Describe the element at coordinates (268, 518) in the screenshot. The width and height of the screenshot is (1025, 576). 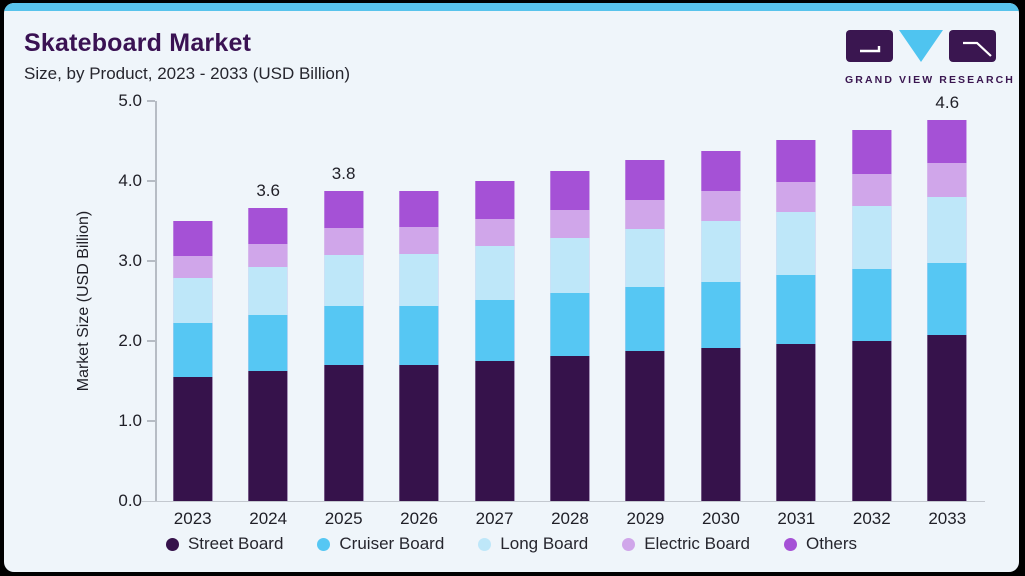
I see `x-tick-label: 2024` at that location.